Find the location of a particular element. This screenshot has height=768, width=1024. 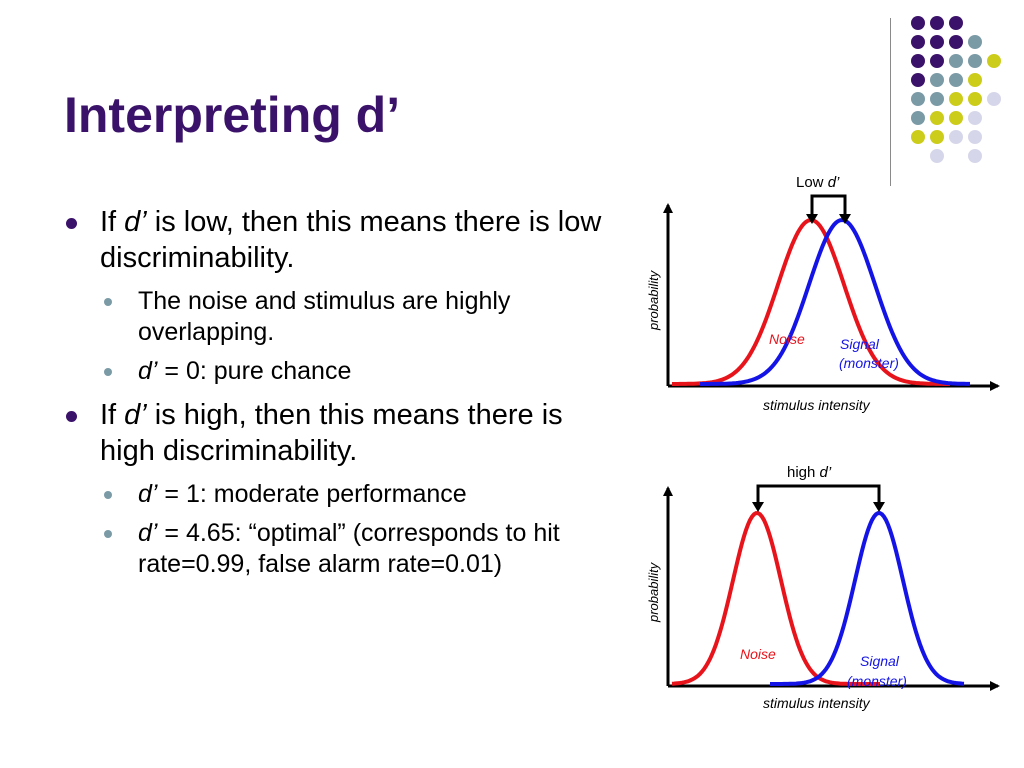

high-noise-label: Noise is located at coordinates (758, 654).